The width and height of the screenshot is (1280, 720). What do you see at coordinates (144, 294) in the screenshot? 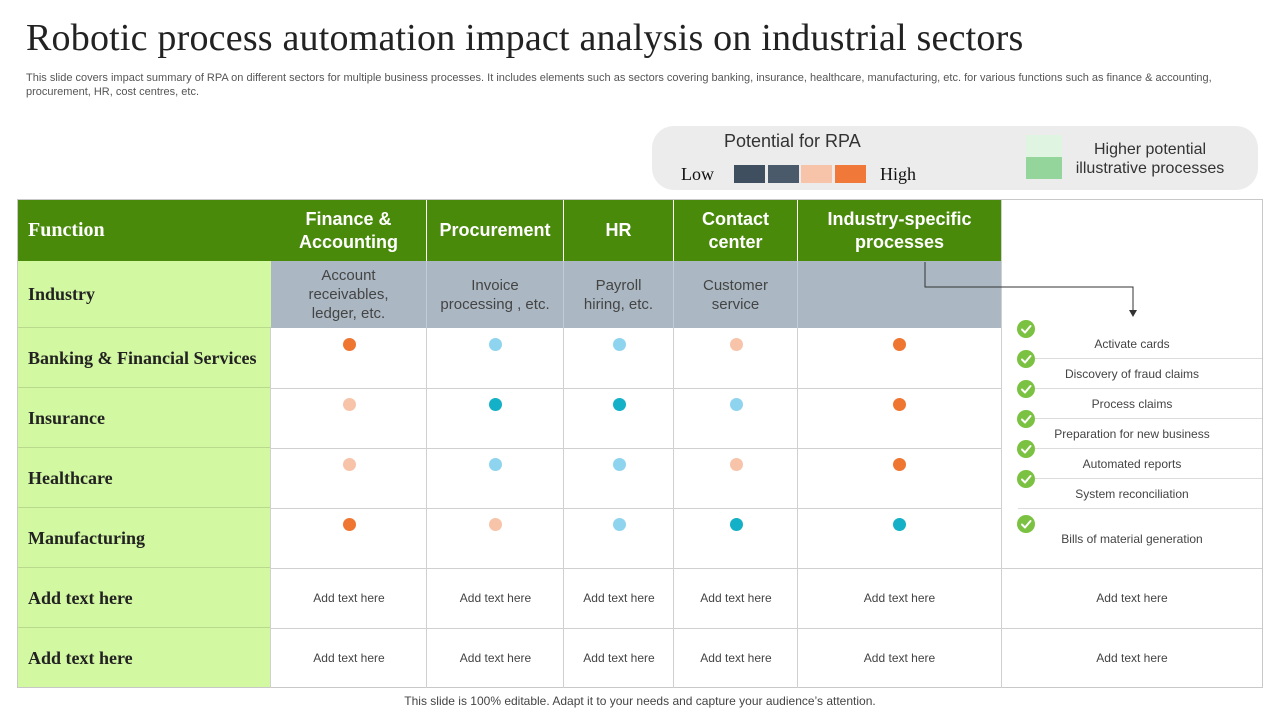
I see `row-label-industry: Industry` at bounding box center [144, 294].